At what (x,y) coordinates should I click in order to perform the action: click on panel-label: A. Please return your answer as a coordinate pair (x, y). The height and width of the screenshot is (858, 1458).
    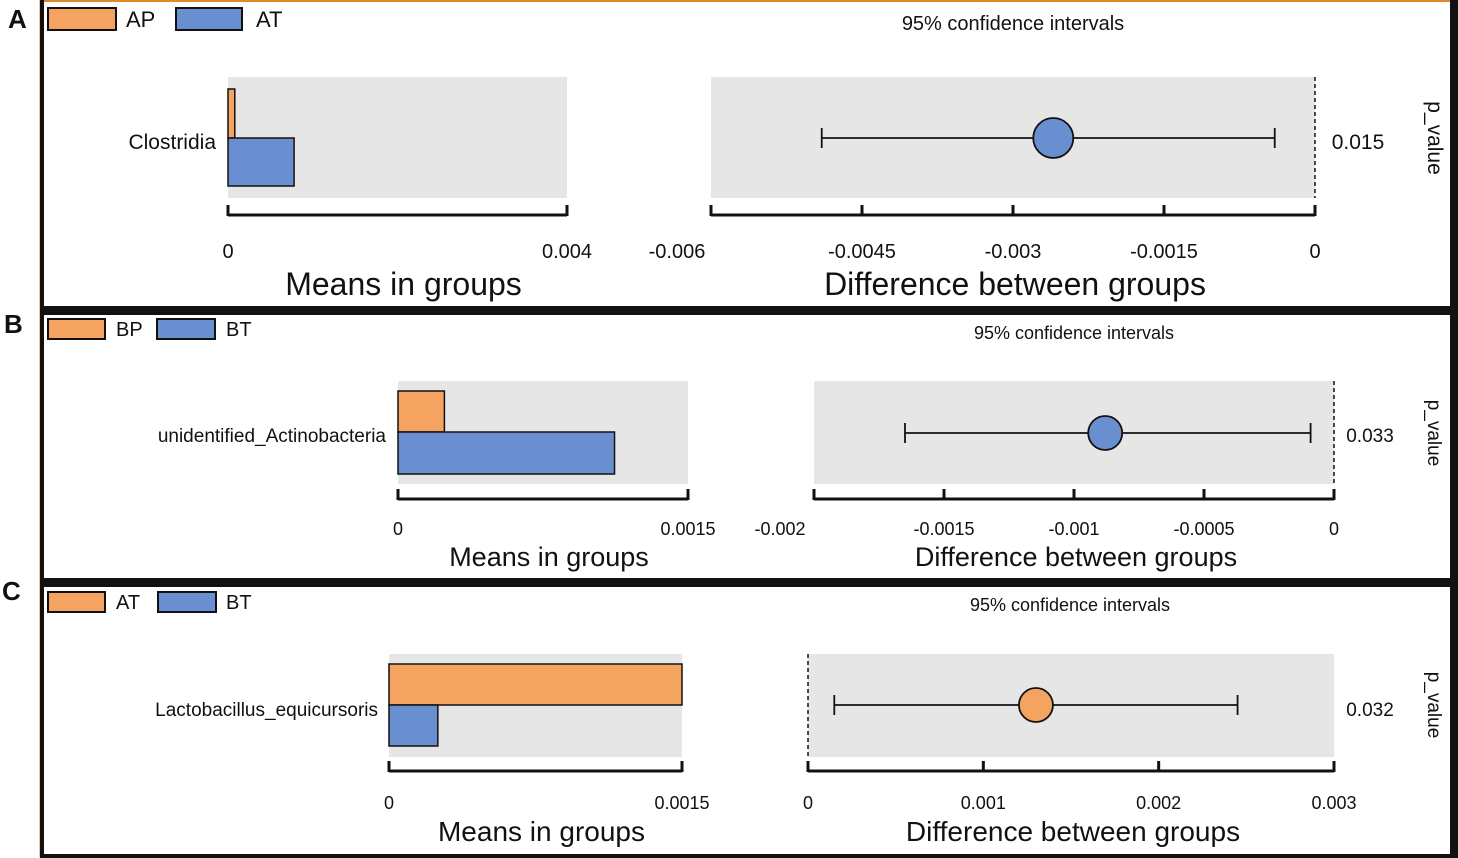
    Looking at the image, I should click on (17, 19).